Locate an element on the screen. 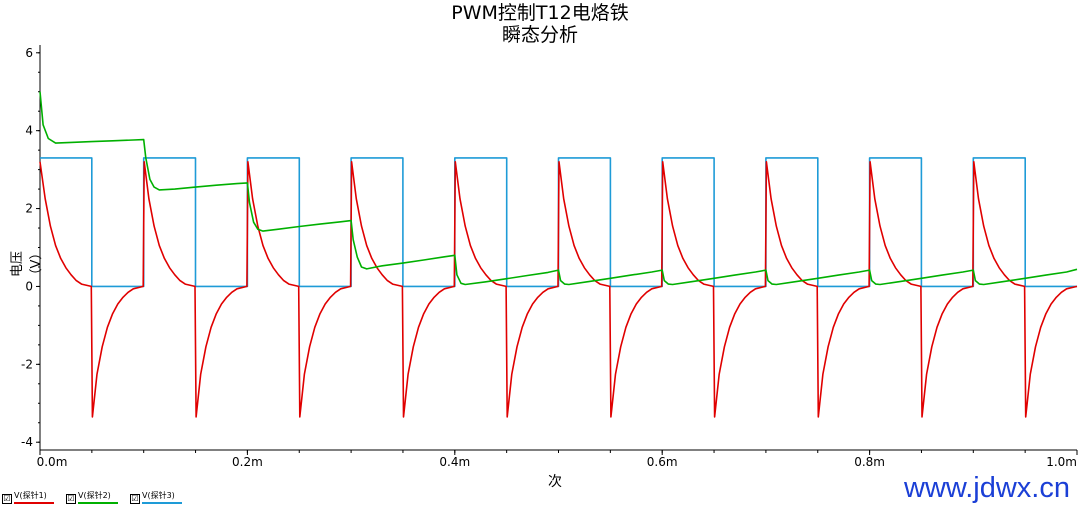 Image resolution: width=1080 pixels, height=516 pixels. legend-item-probe2: ☑ V(探针2) is located at coordinates (92, 501).